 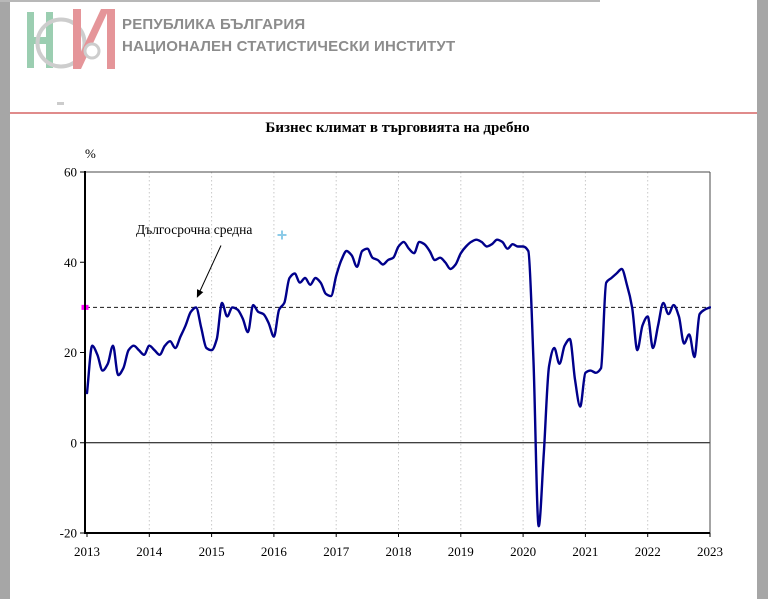 I want to click on x-tick-label: 2015, so click(x=212, y=551).